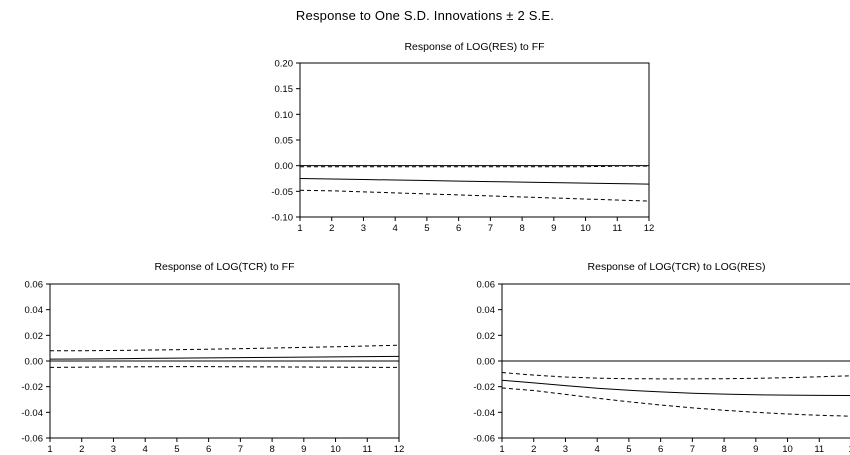 The image size is (850, 455). I want to click on series-line-upper-band, so click(474, 166).